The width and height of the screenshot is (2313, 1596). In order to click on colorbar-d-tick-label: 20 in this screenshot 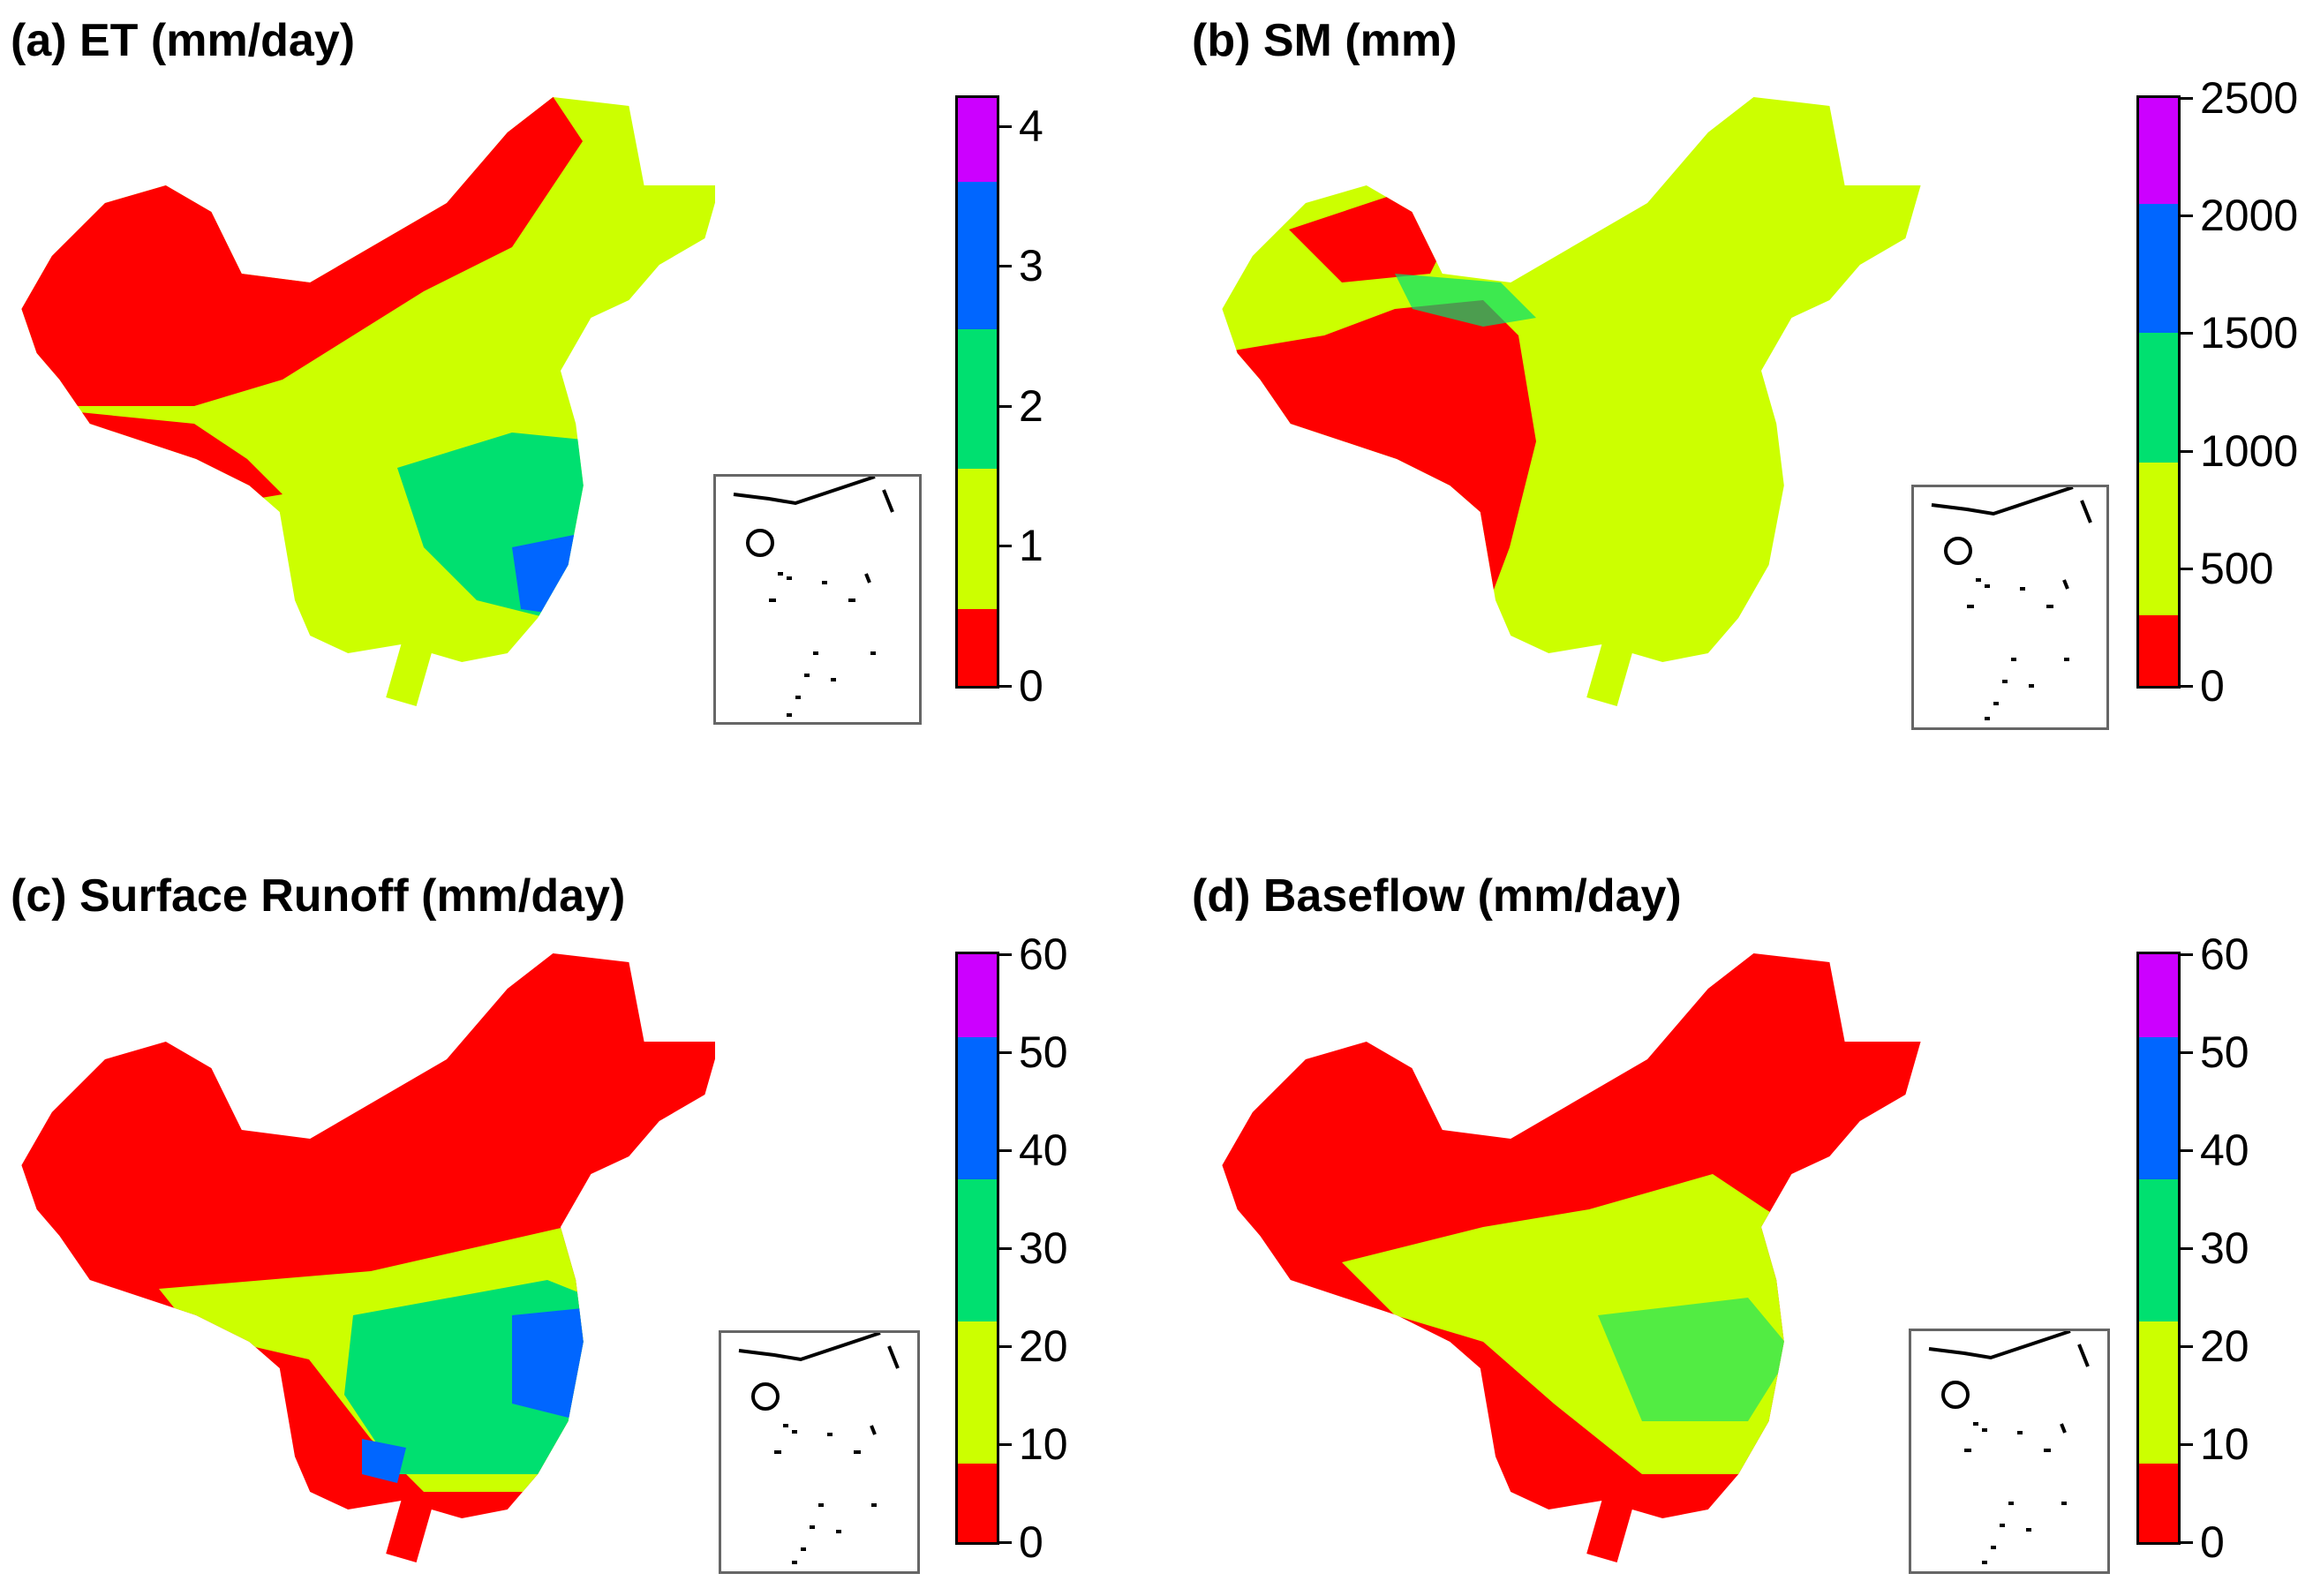, I will do `click(2224, 1346)`.